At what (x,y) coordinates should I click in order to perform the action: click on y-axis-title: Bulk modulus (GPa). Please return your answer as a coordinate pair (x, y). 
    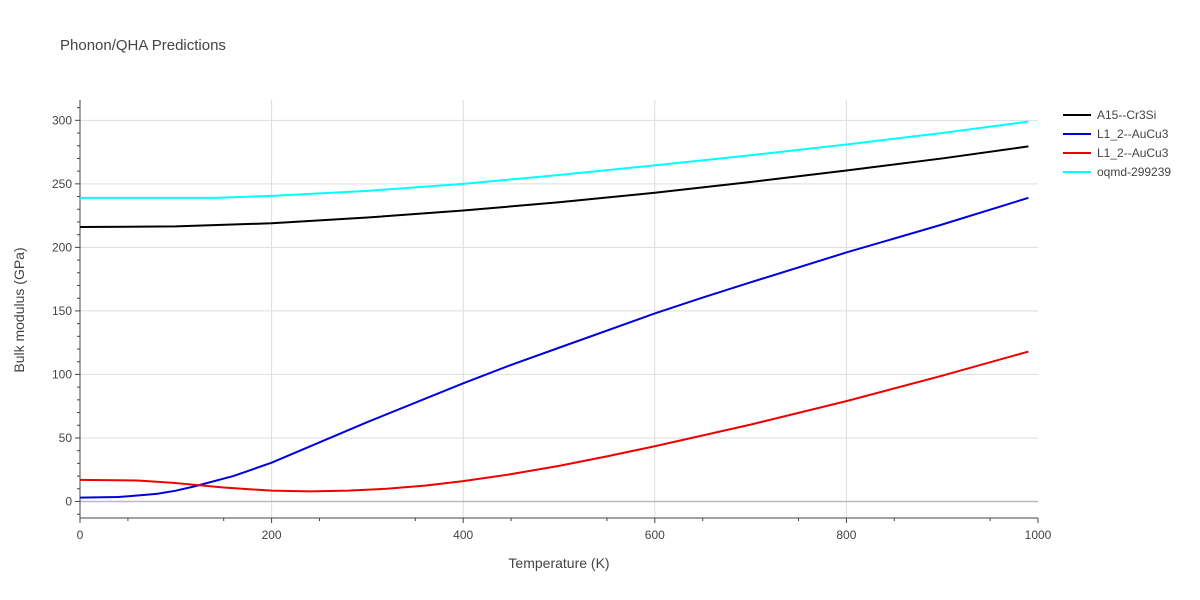
    Looking at the image, I should click on (19, 309).